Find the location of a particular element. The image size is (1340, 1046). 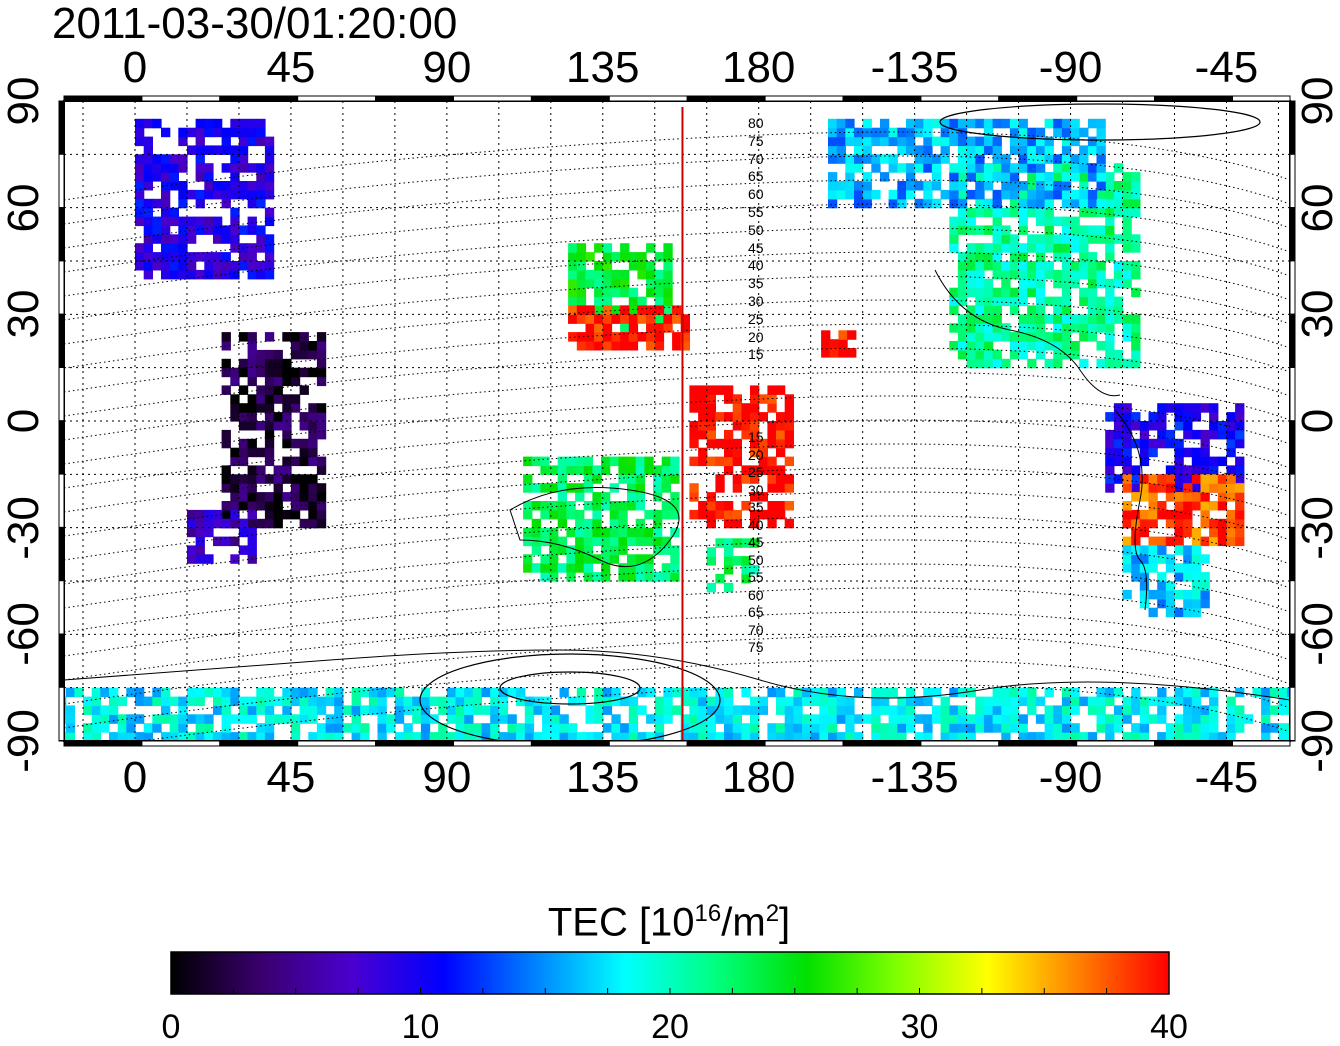

magnetic-latitude-label: 25 is located at coordinates (756, 319).